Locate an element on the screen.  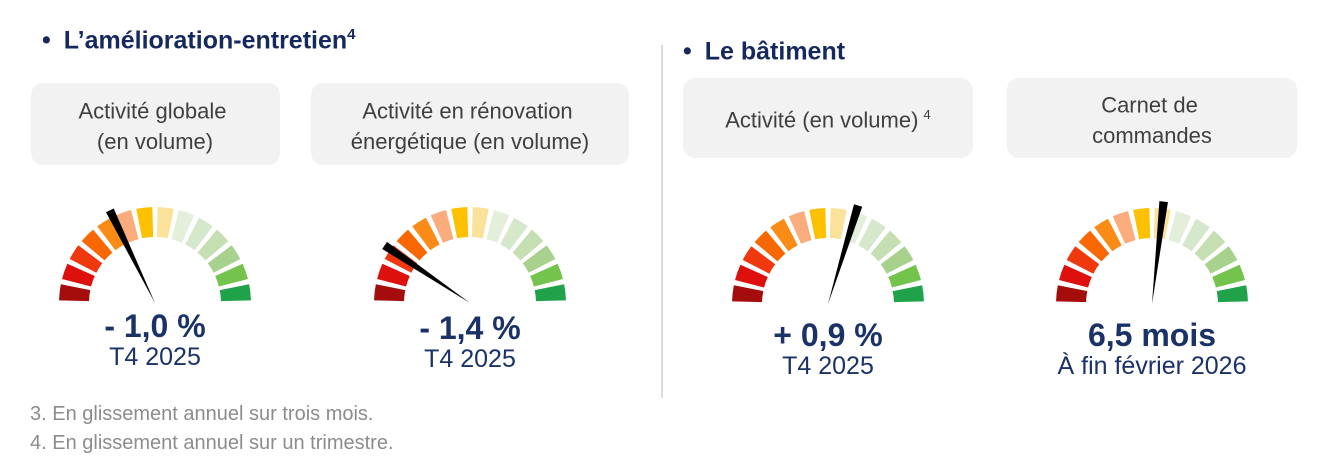
gauge-label-line: Carnet de is located at coordinates (1149, 105).